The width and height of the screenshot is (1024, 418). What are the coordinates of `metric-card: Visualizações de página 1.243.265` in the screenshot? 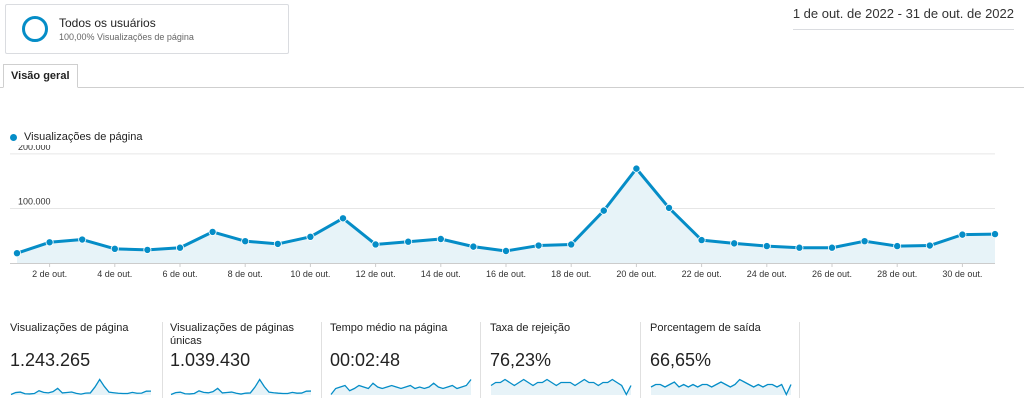 It's located at (83, 364).